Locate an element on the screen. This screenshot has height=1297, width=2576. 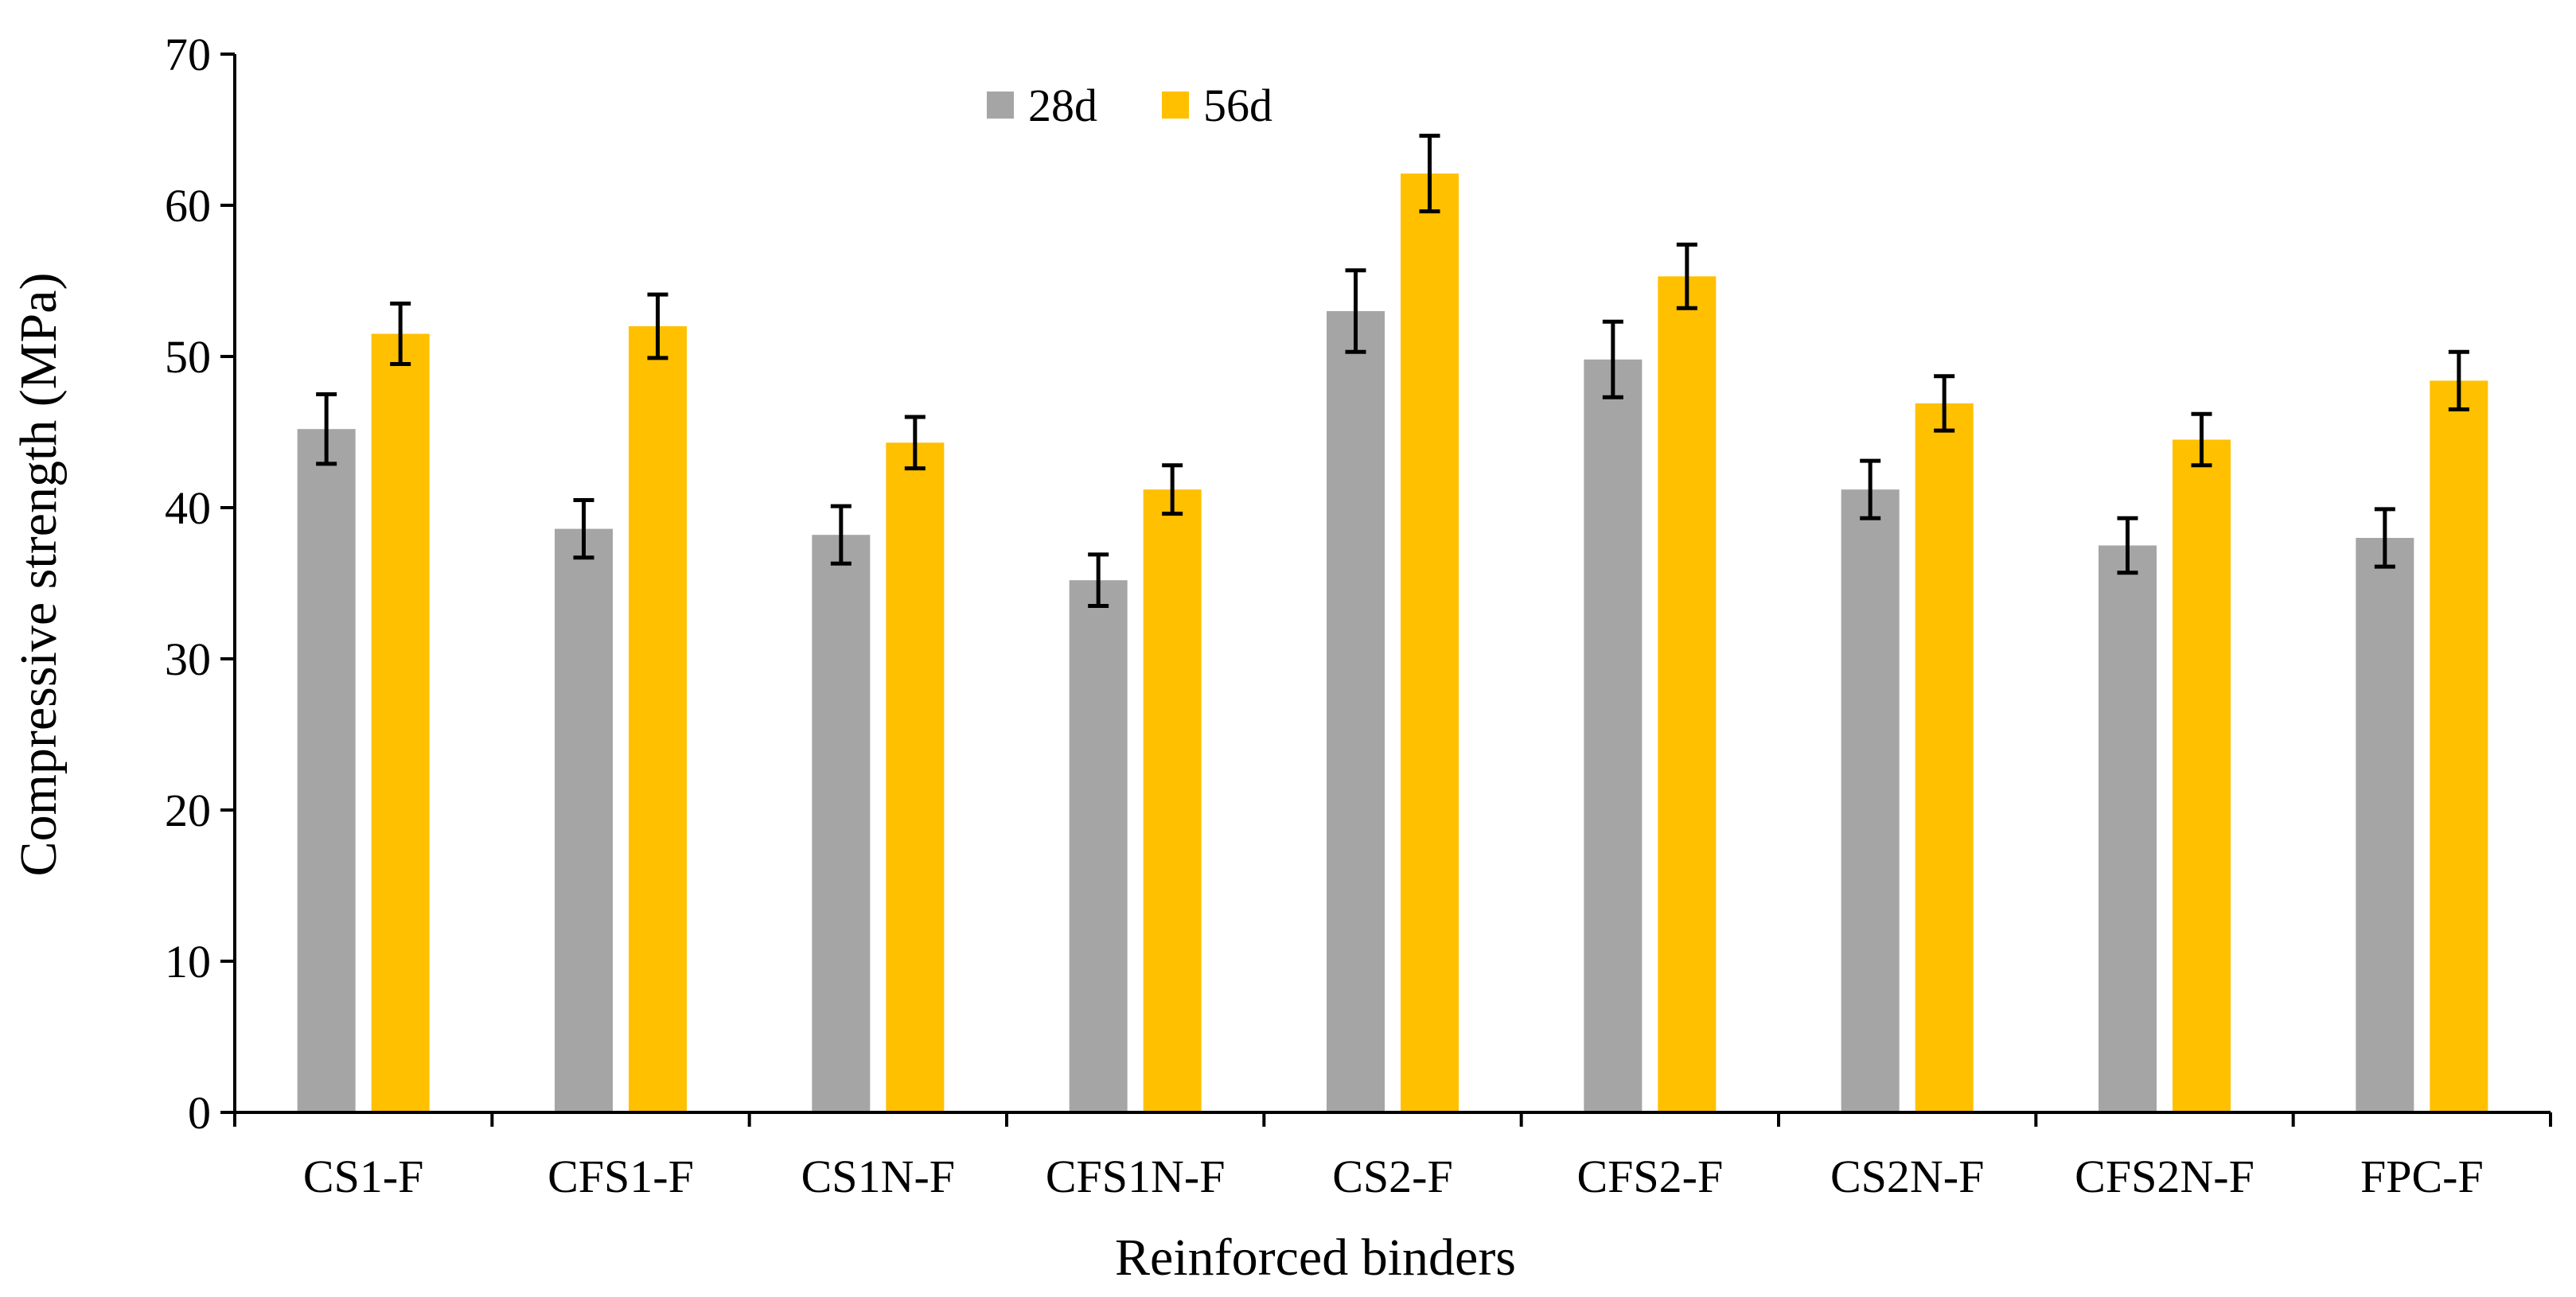
bar-28d-CS1-F is located at coordinates (326, 770).